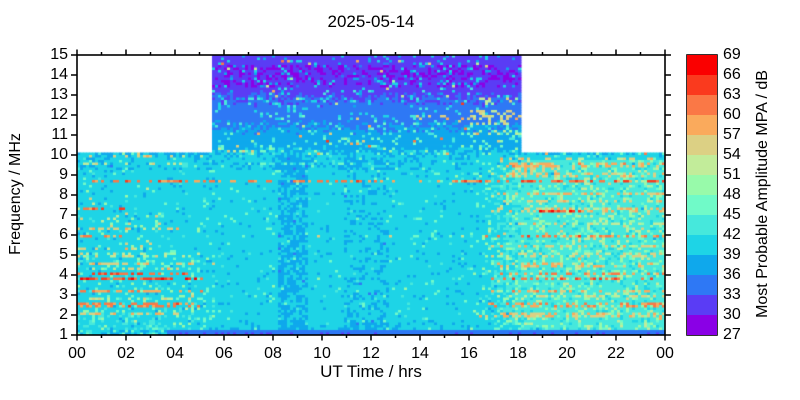 The height and width of the screenshot is (400, 800). Describe the element at coordinates (59, 114) in the screenshot. I see `y-tick-label: 12` at that location.